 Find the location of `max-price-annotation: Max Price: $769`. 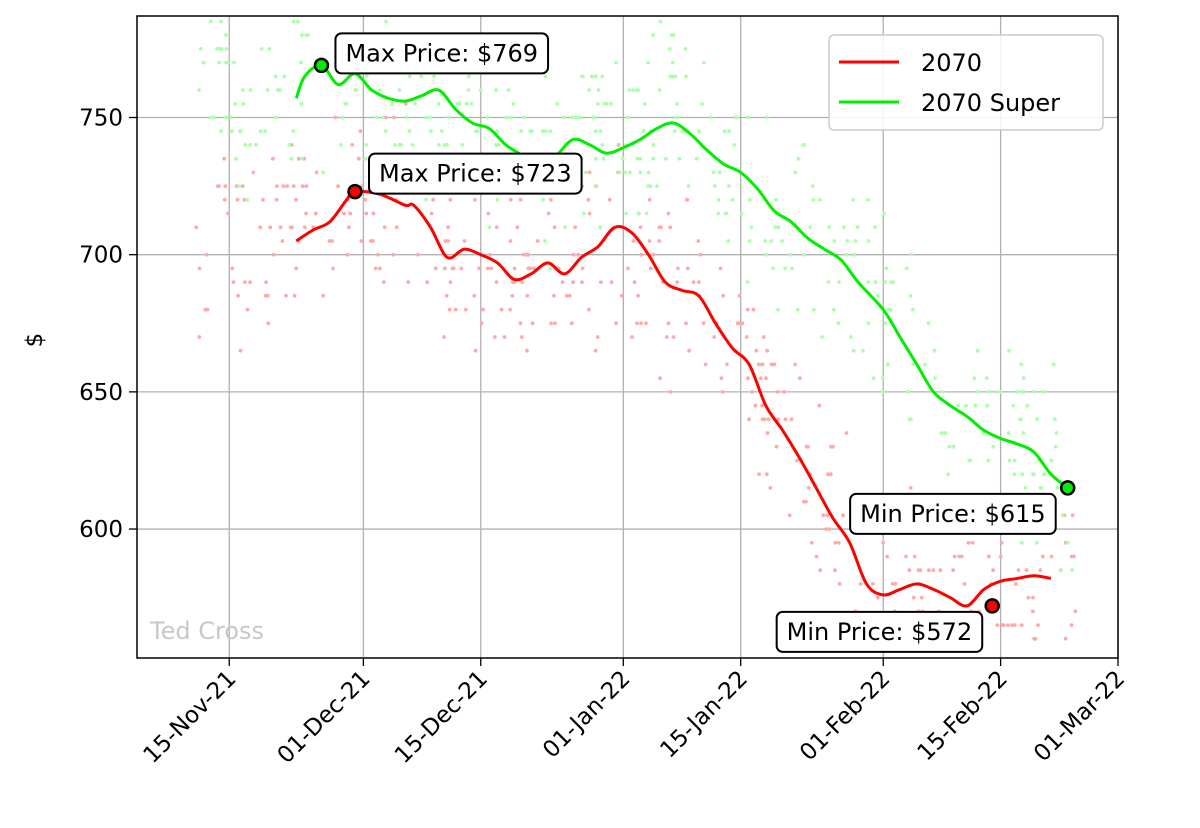

max-price-annotation: Max Price: $769 is located at coordinates (442, 53).